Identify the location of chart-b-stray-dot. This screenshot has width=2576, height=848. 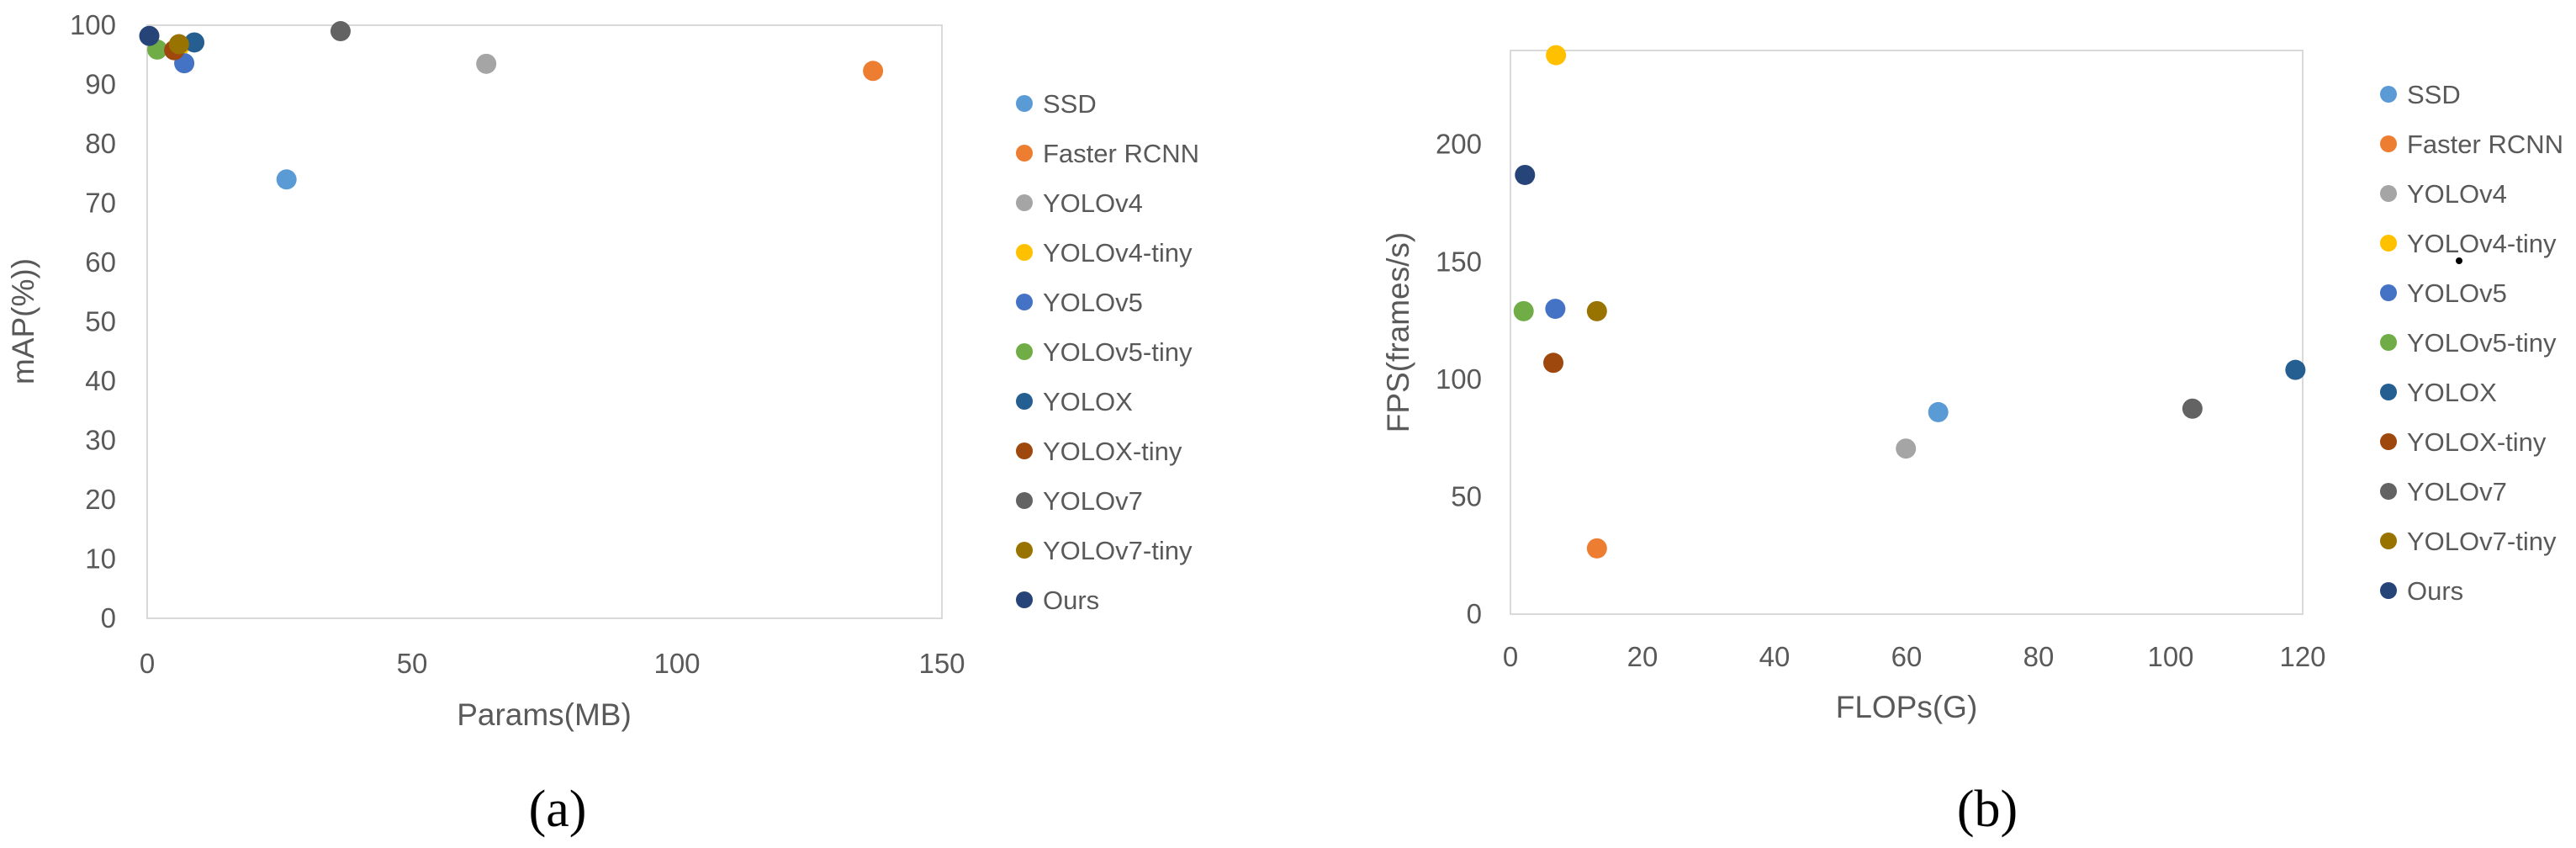
(2459, 260).